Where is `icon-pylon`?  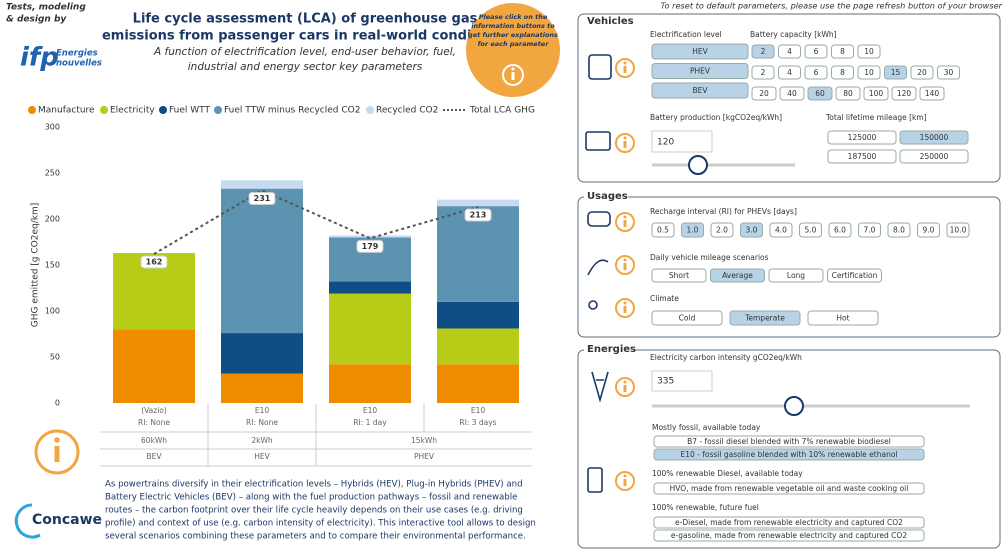 icon-pylon is located at coordinates (600, 387).